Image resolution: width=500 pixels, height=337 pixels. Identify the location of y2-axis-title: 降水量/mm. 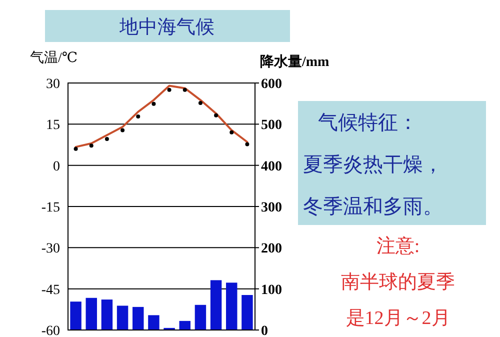
(295, 62).